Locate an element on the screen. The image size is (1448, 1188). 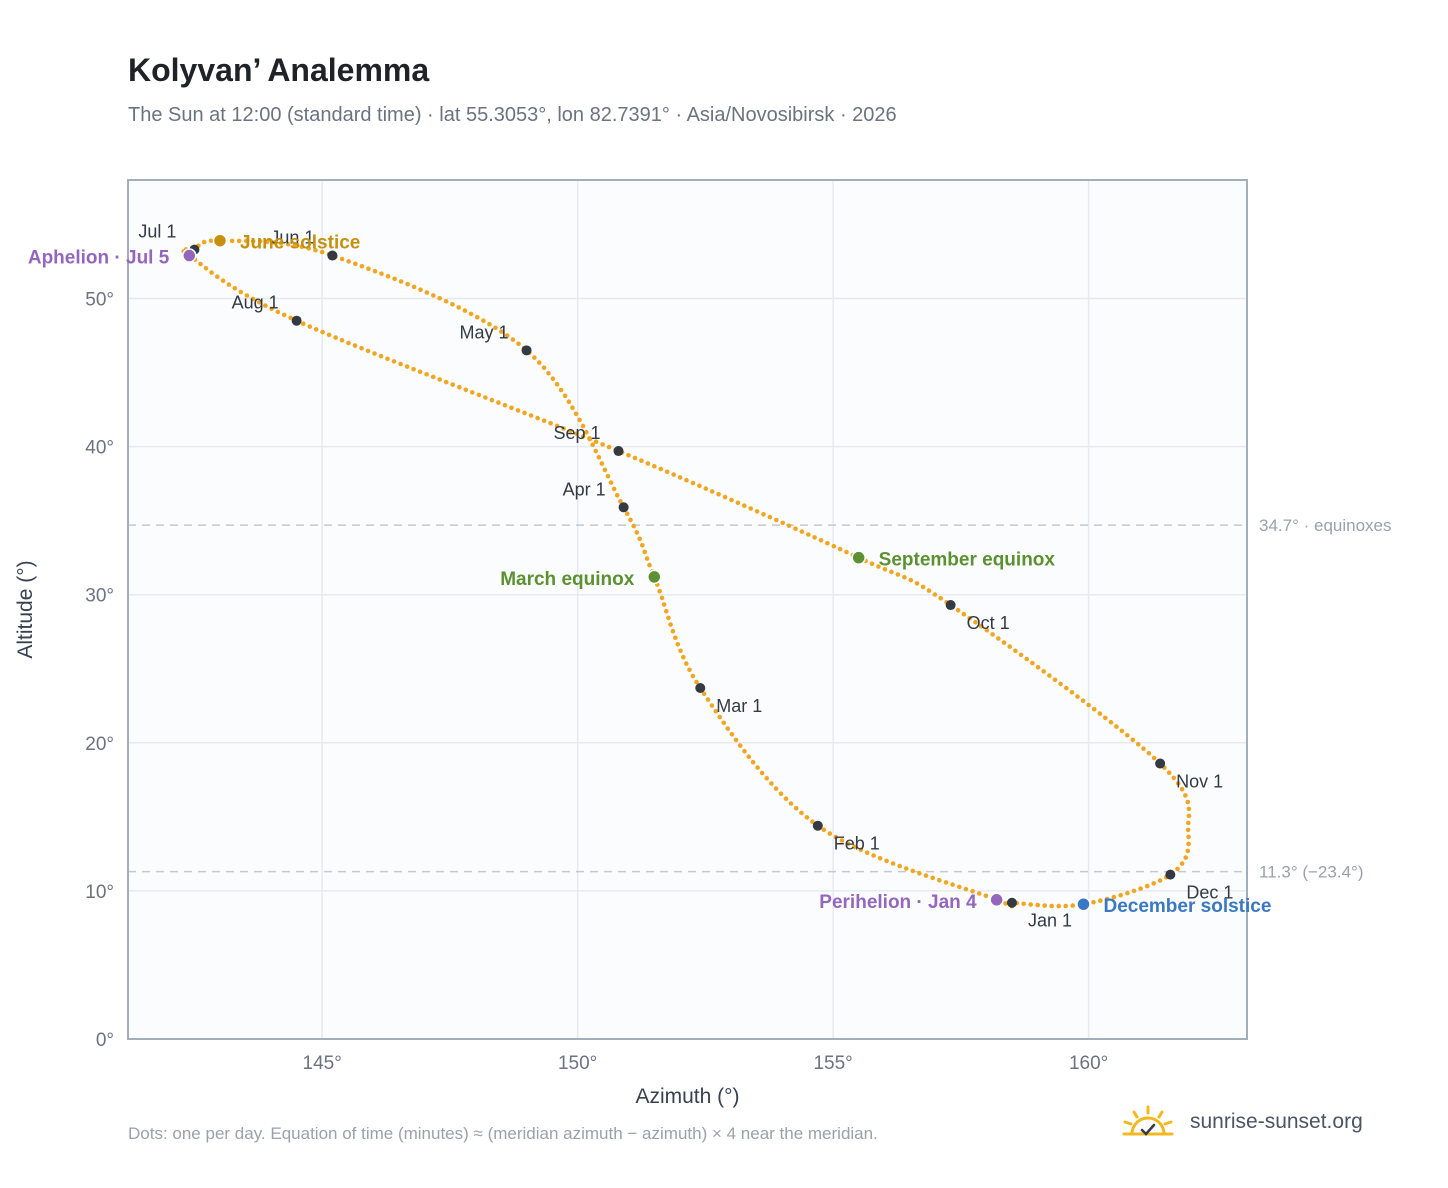
brand: sunrise-sunset.org is located at coordinates (1241, 1122).